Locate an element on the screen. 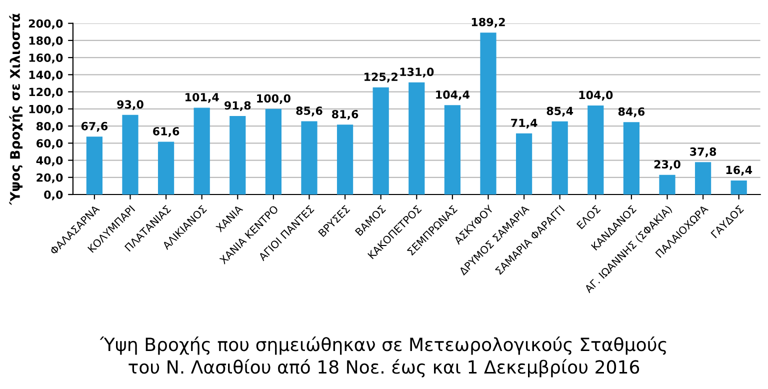  data-label: 91,8 is located at coordinates (237, 106).